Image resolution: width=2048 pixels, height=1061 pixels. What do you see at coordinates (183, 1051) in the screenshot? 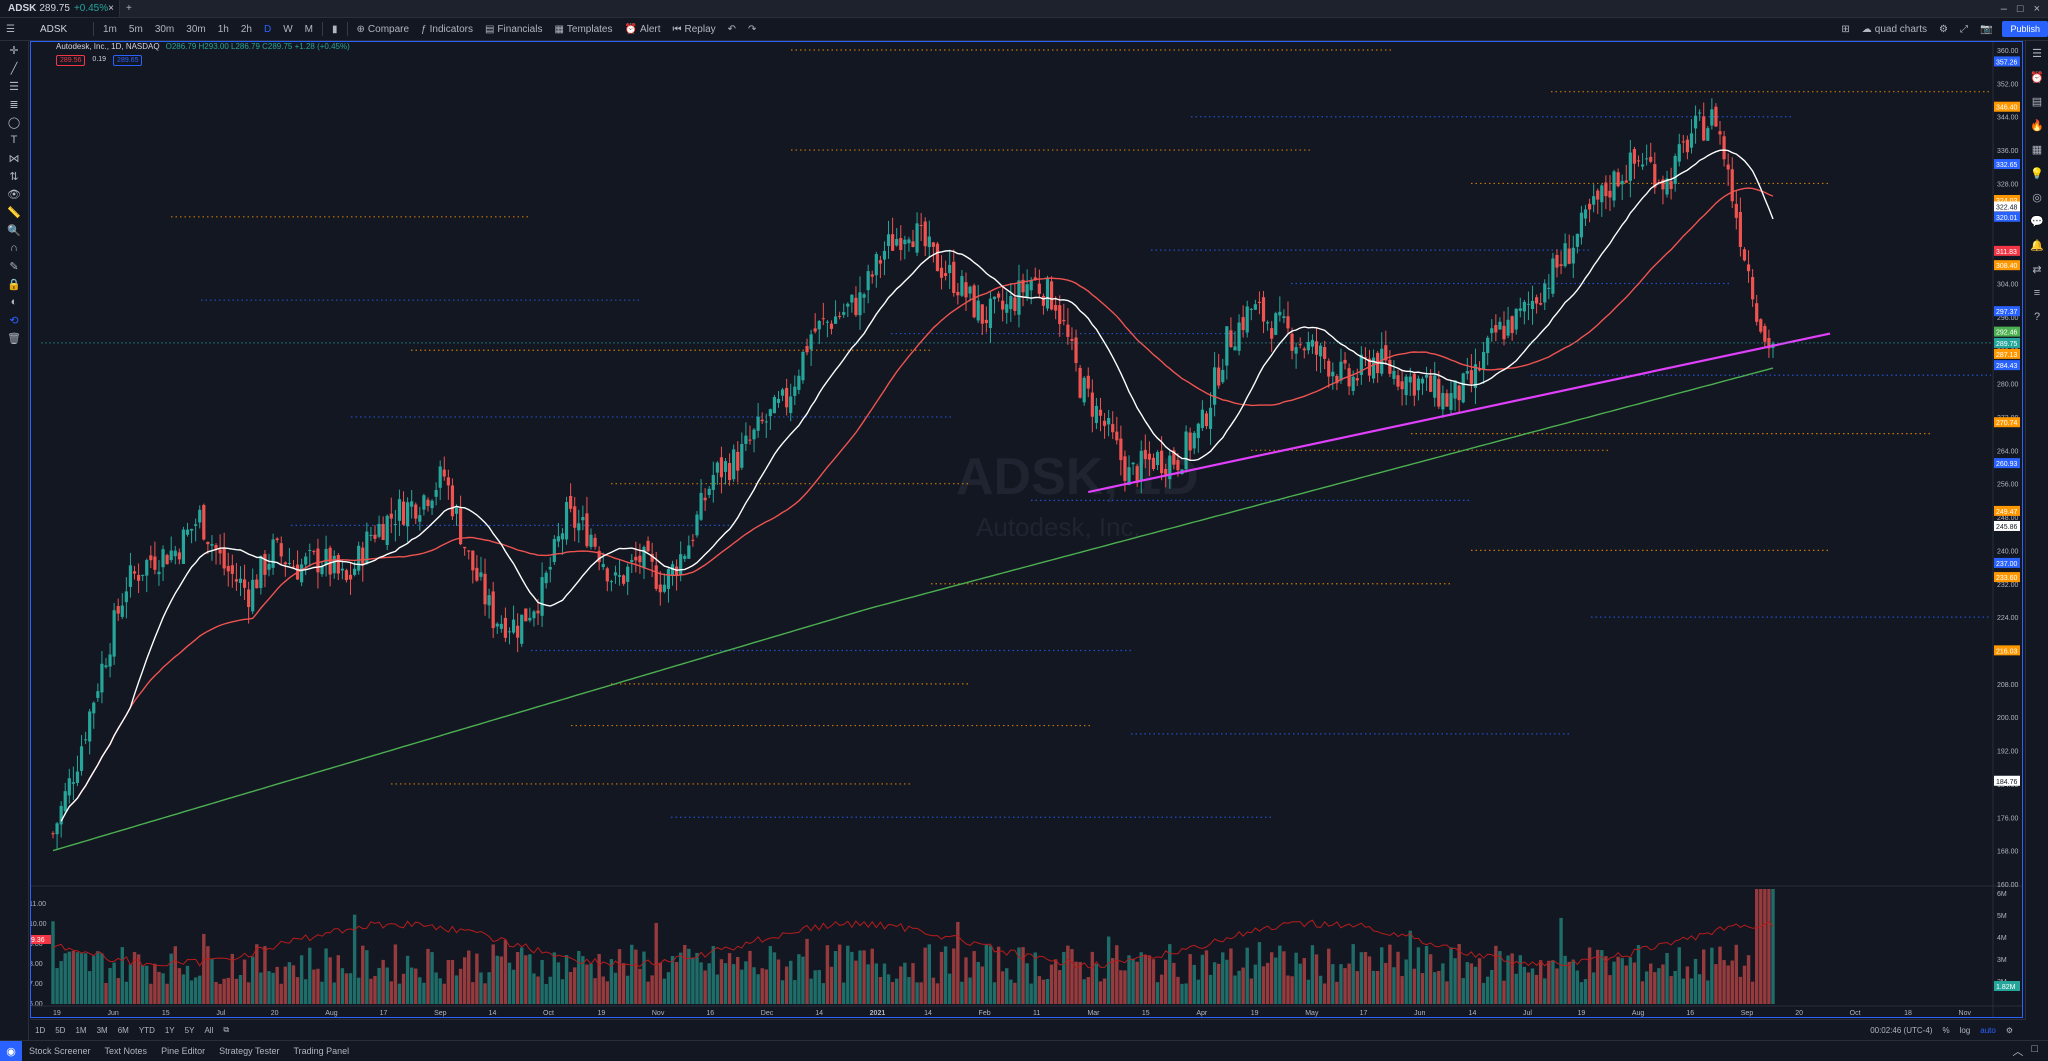
I see `tab-pine-editor: Pine Editor` at bounding box center [183, 1051].